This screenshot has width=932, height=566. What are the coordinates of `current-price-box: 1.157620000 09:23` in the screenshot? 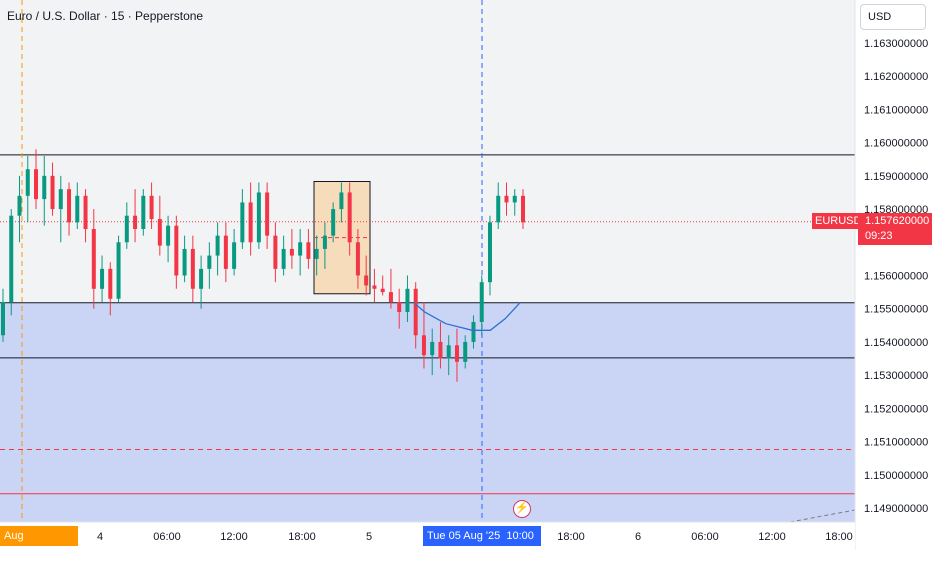 It's located at (895, 229).